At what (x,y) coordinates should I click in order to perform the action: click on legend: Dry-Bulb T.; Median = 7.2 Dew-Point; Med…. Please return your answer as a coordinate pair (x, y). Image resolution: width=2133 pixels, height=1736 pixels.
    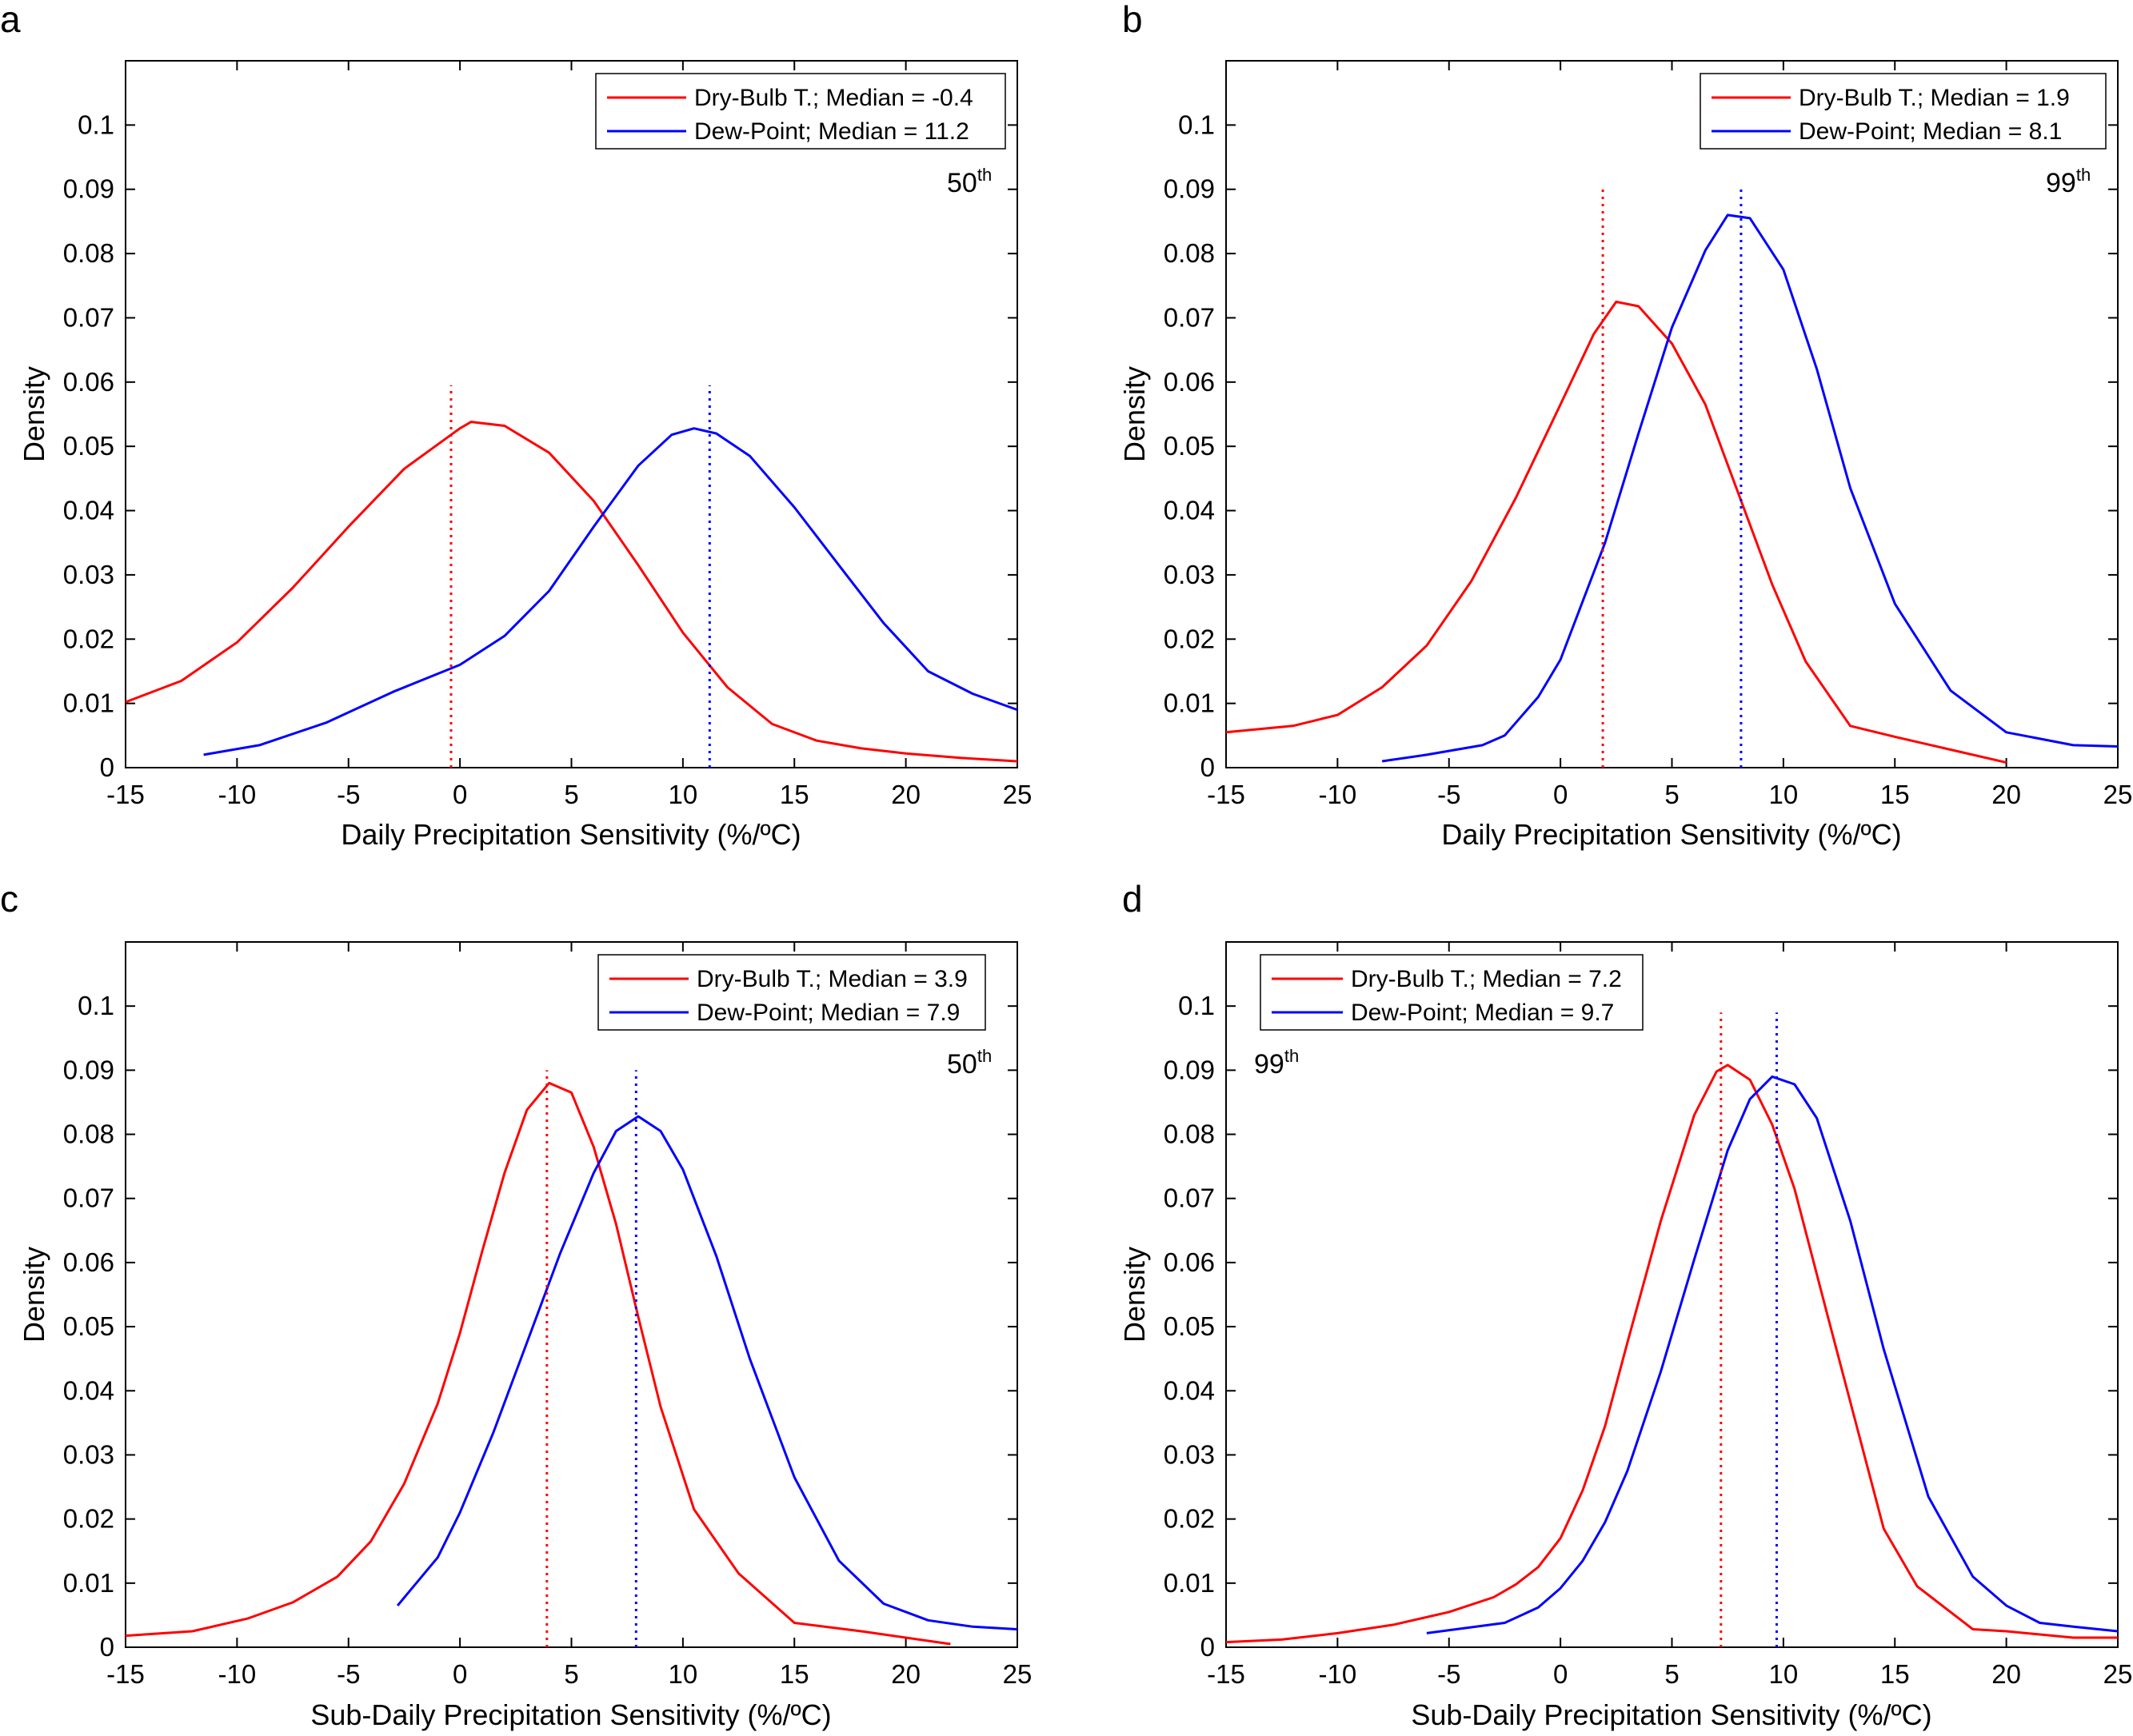
    Looking at the image, I should click on (1452, 992).